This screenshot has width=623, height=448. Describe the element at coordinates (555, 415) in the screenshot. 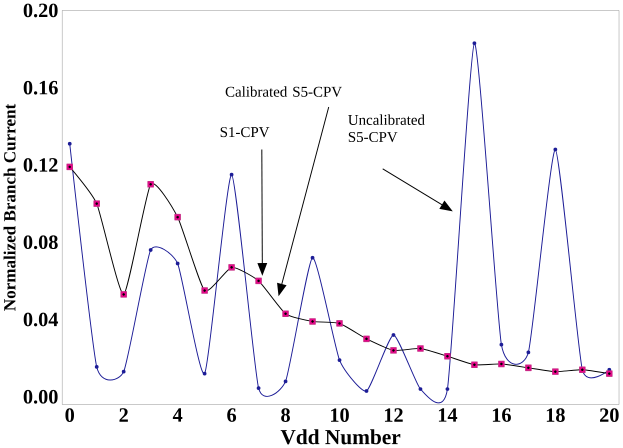

I see `x-tick-label: 18` at that location.